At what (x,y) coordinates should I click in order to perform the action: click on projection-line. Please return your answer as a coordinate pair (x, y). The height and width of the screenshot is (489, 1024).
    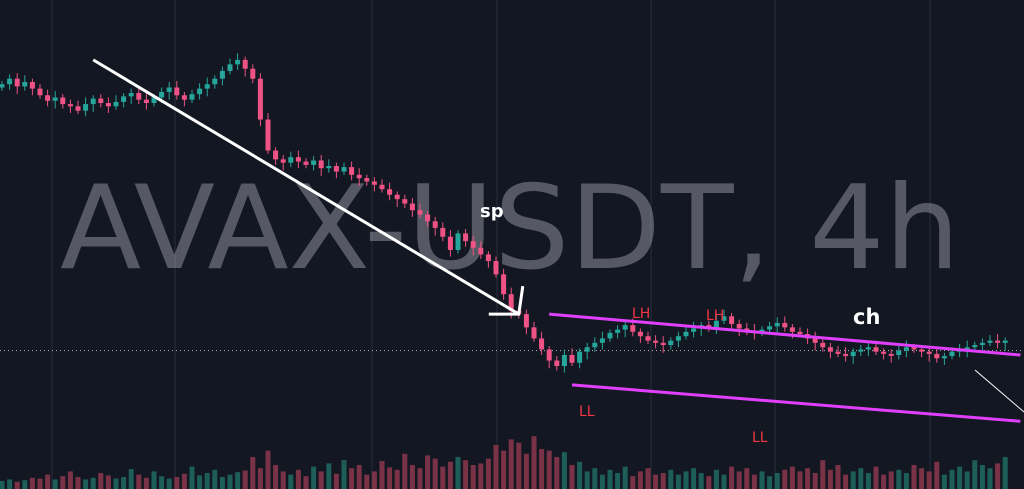
    Looking at the image, I should click on (999, 391).